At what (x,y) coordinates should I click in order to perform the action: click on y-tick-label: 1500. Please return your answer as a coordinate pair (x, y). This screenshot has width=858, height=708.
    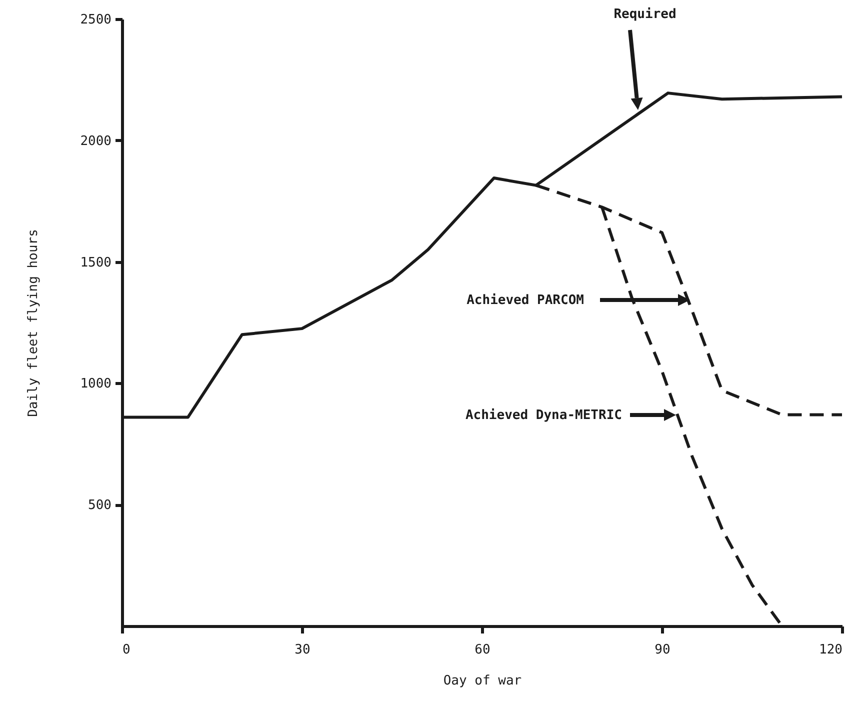
    Looking at the image, I should click on (96, 262).